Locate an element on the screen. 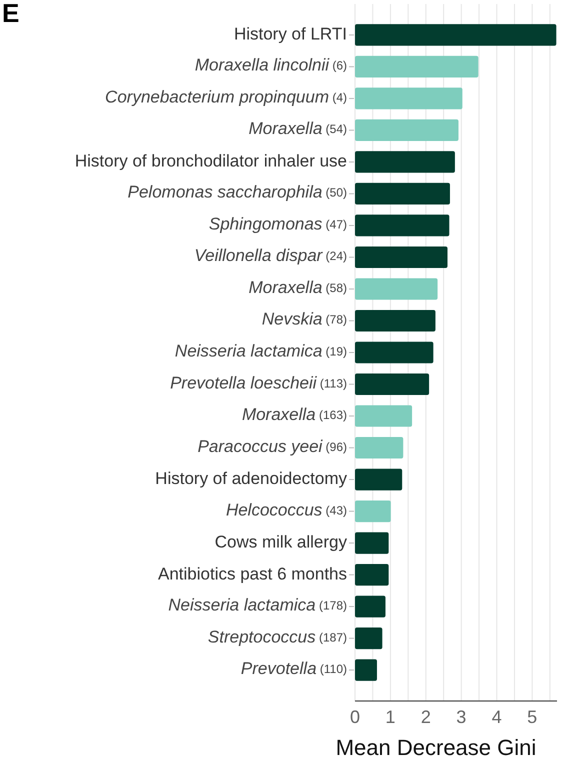 Image resolution: width=575 pixels, height=766 pixels. y-tick-label: History of LRTI is located at coordinates (290, 34).